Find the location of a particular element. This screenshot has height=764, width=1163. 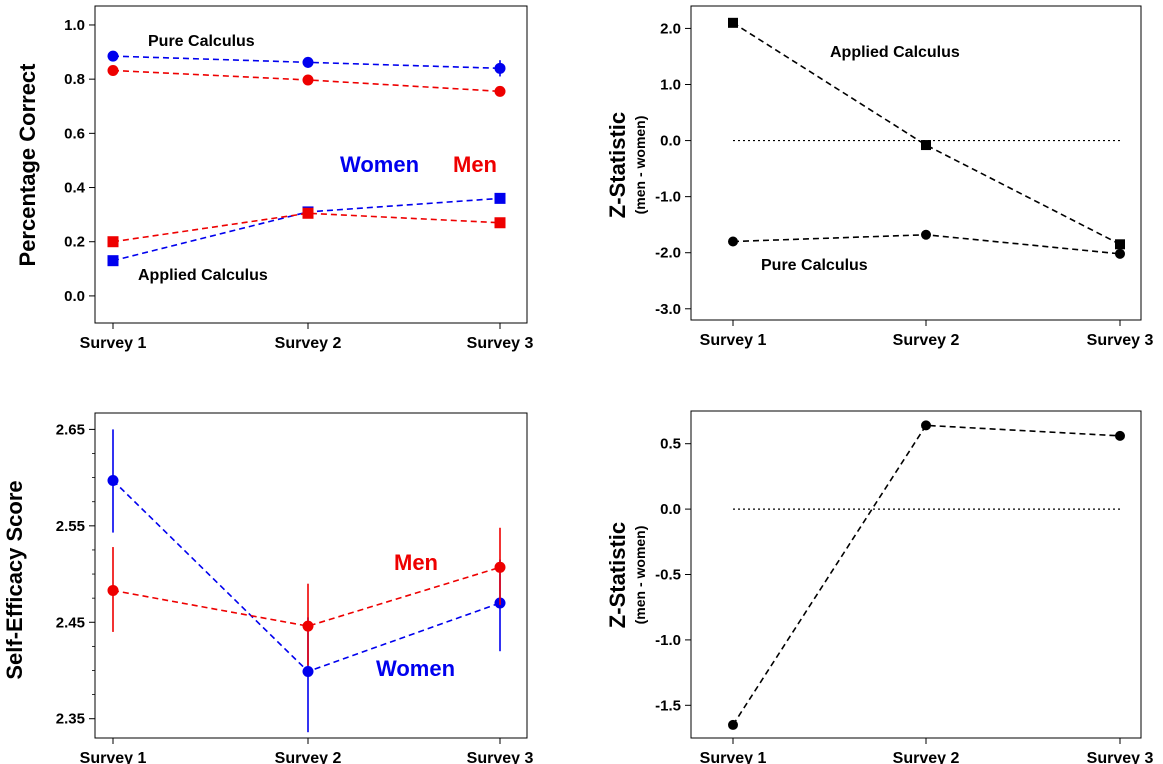

y-tick-label: 0.8 is located at coordinates (74, 79).